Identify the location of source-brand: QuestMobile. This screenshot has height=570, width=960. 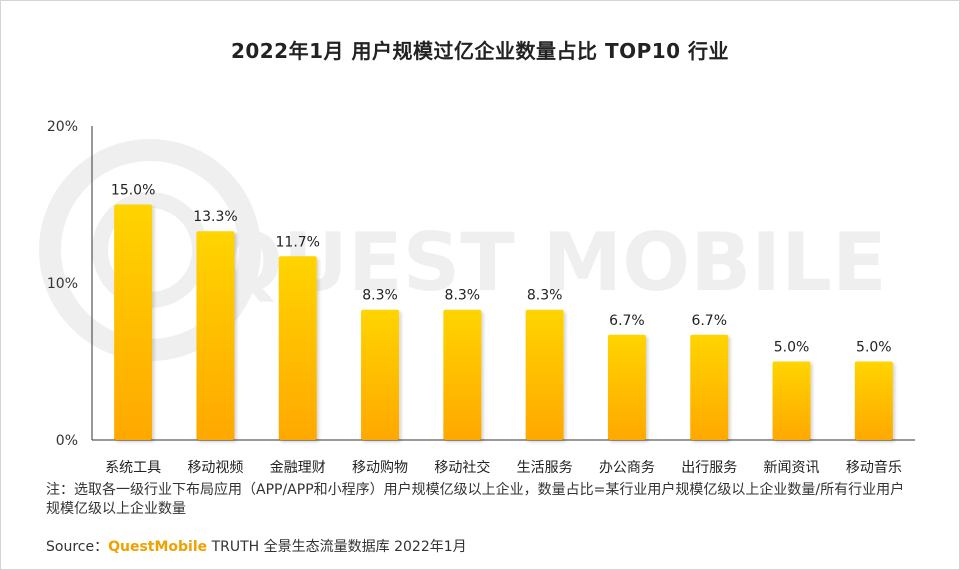
(158, 547).